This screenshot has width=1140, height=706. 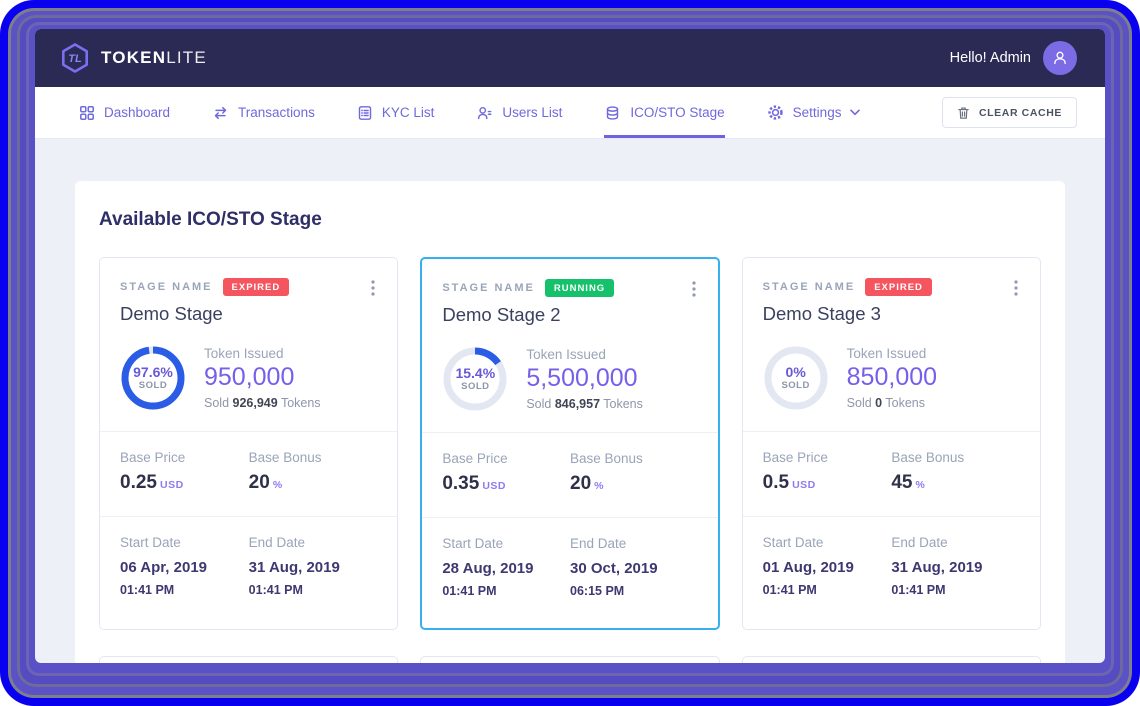 What do you see at coordinates (87, 112) in the screenshot?
I see `dashboard-icon` at bounding box center [87, 112].